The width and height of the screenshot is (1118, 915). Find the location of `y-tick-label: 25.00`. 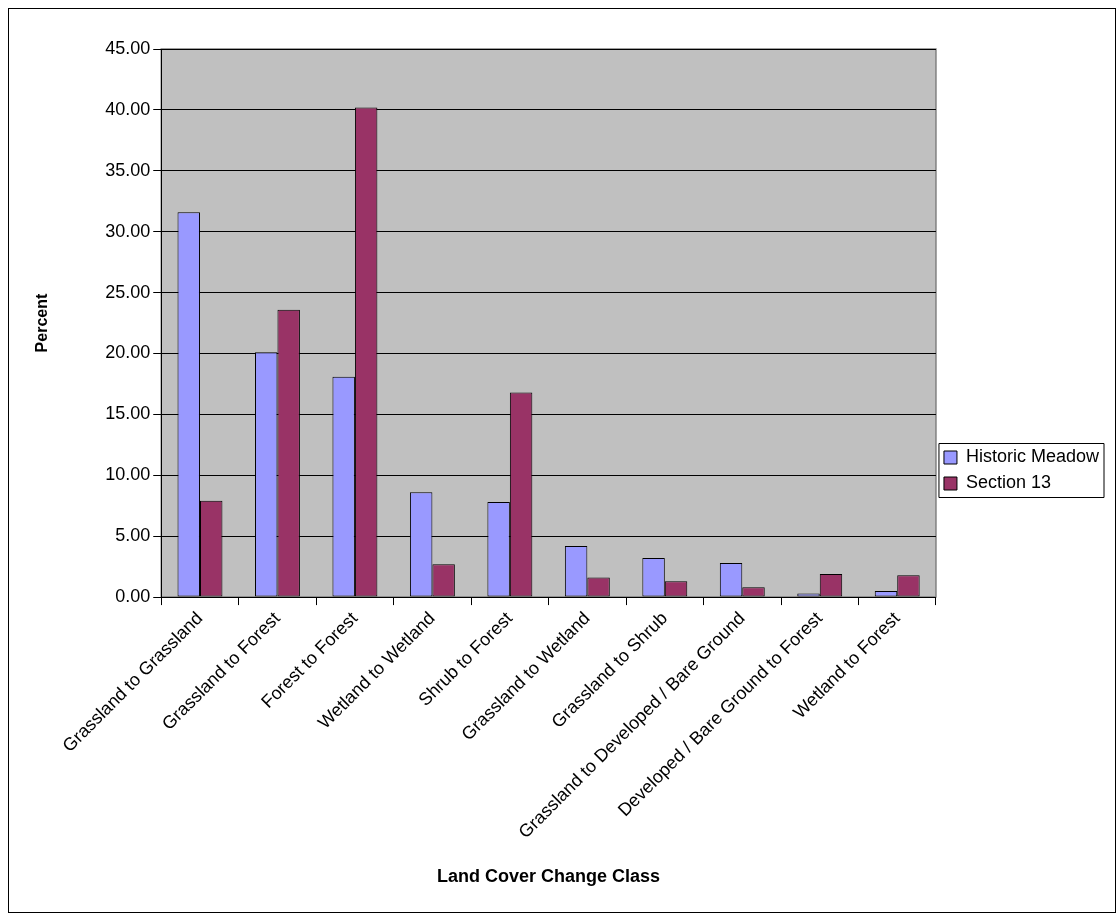

y-tick-label: 25.00 is located at coordinates (128, 291).